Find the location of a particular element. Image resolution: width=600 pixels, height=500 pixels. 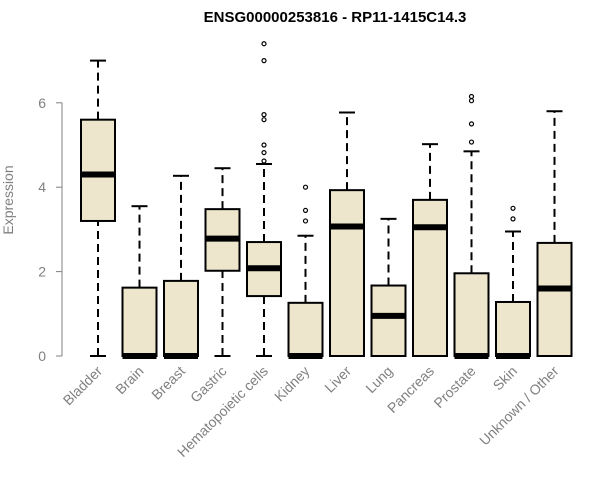

y-axis: 0 2 4 6 is located at coordinates (50, 229).